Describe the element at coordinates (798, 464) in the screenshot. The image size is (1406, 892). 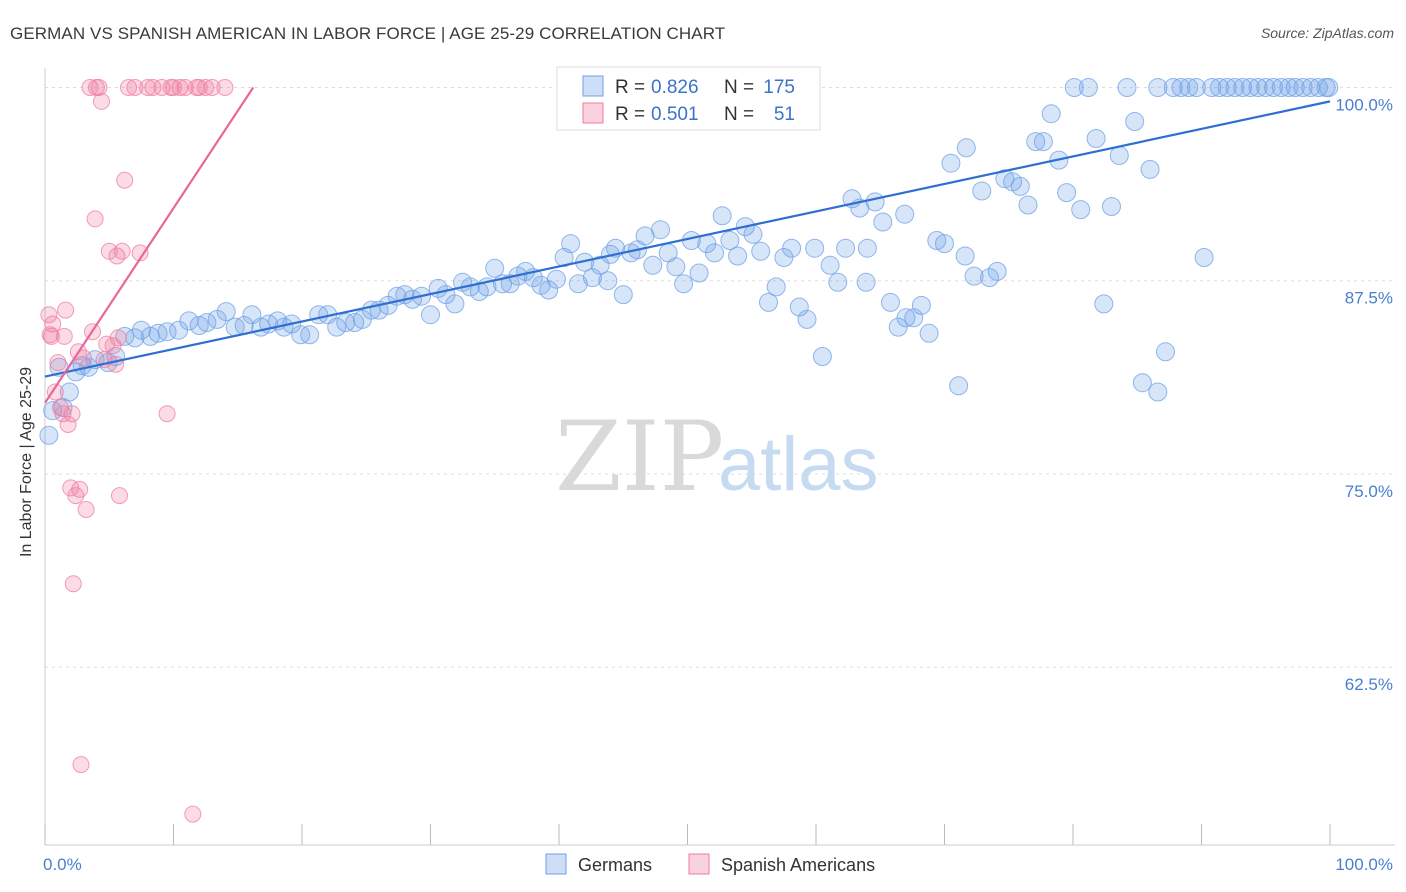
I see `watermark-atlas: atlas` at that location.